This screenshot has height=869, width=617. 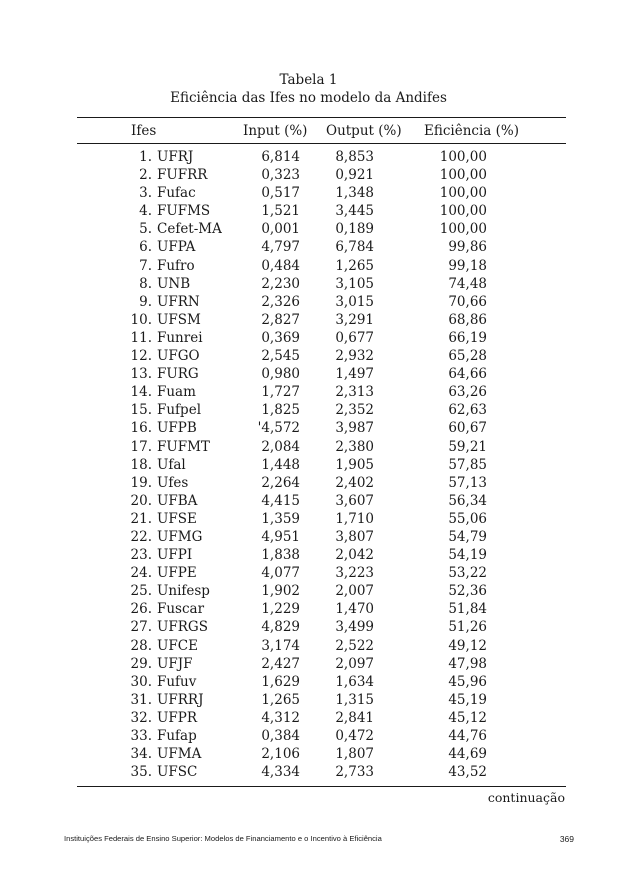 I want to click on ifes-name: UFSM, so click(x=179, y=319).